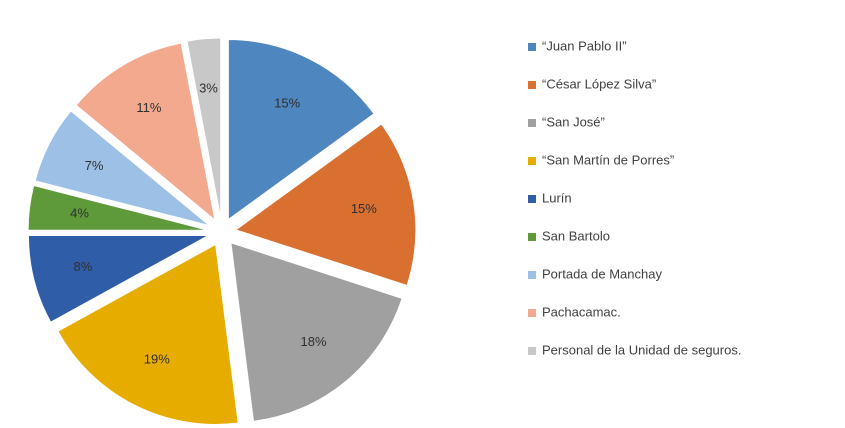 Image resolution: width=845 pixels, height=428 pixels. Describe the element at coordinates (576, 235) in the screenshot. I see `legend-label: San Bartolo` at that location.